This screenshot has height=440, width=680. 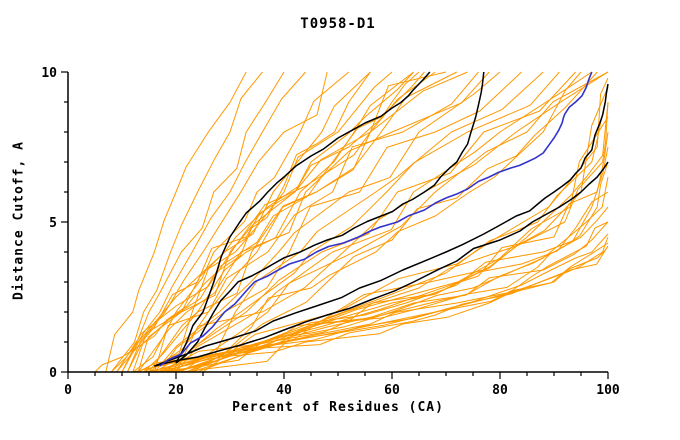 I want to click on x-tick-label: 80, so click(x=500, y=390).